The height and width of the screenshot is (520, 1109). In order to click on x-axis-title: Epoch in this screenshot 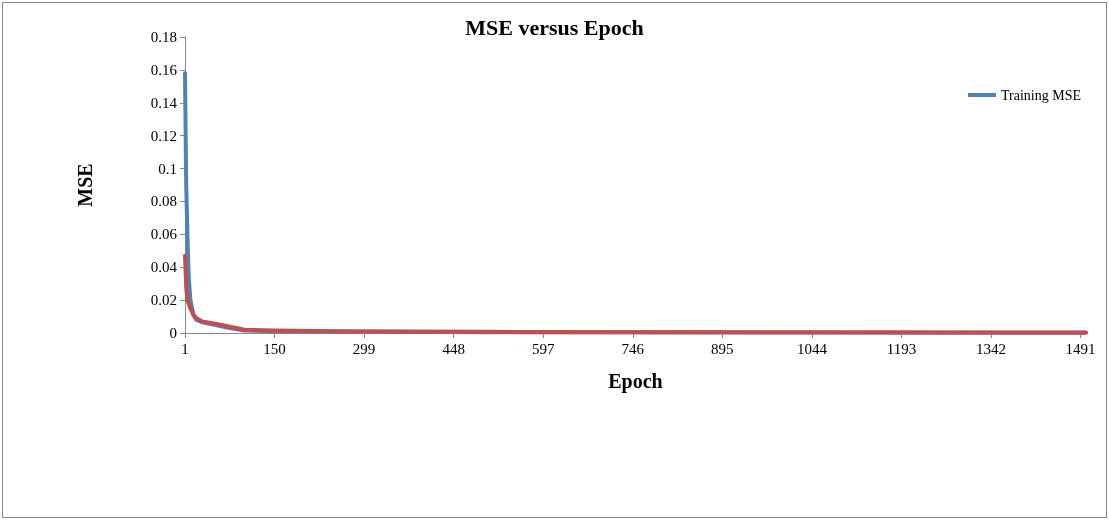, I will do `click(635, 381)`.